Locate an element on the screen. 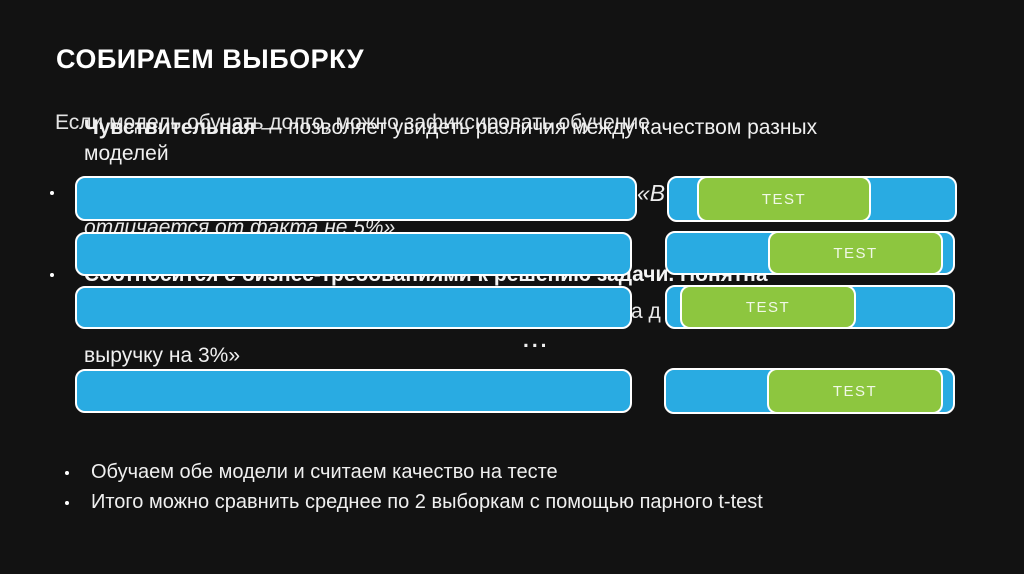 The image size is (1024, 574). slide-title: СОБИРАЕМ ВЫБОРКУ is located at coordinates (210, 59).